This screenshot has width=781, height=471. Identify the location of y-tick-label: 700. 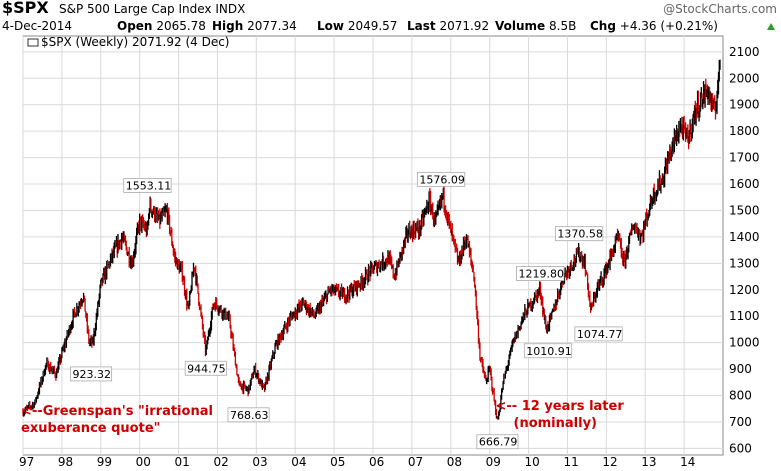
(740, 422).